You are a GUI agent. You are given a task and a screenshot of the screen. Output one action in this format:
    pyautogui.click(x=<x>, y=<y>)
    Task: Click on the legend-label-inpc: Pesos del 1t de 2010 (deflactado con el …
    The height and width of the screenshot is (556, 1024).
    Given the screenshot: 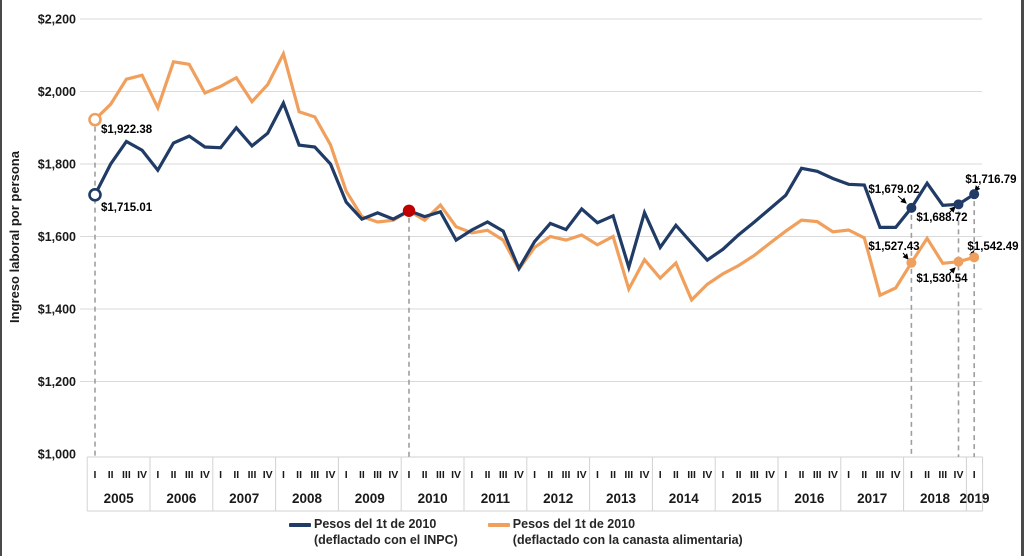 What is the action you would take?
    pyautogui.click(x=386, y=532)
    